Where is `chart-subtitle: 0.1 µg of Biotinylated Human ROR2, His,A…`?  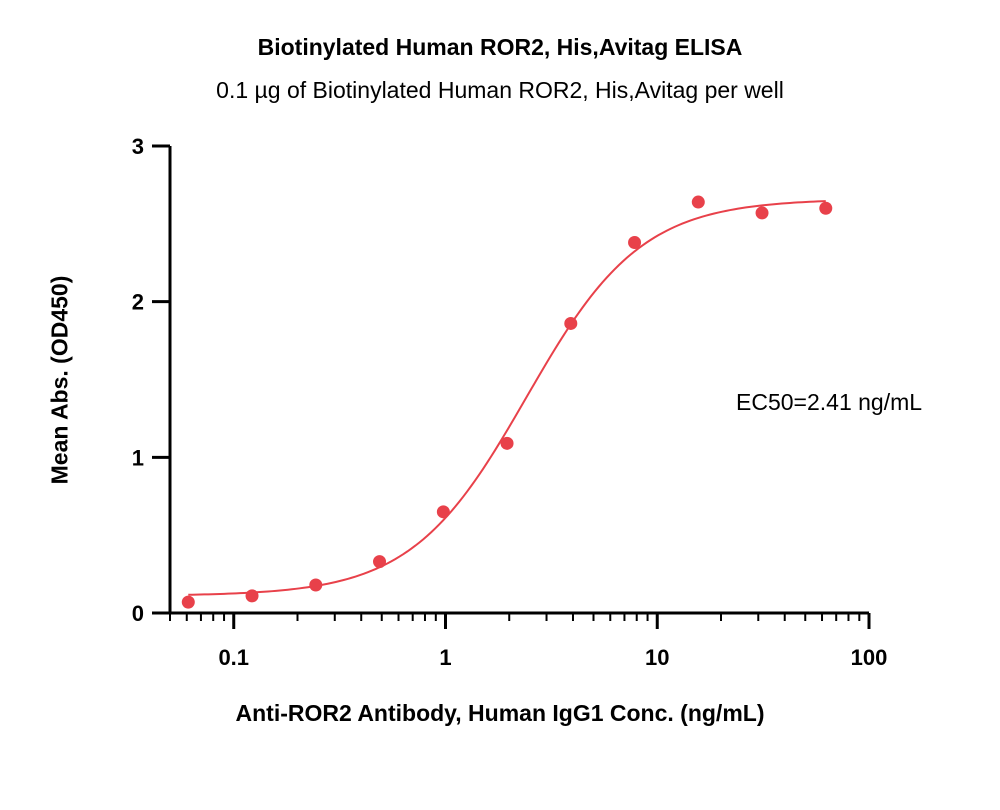
chart-subtitle: 0.1 µg of Biotinylated Human ROR2, His,A… is located at coordinates (500, 90).